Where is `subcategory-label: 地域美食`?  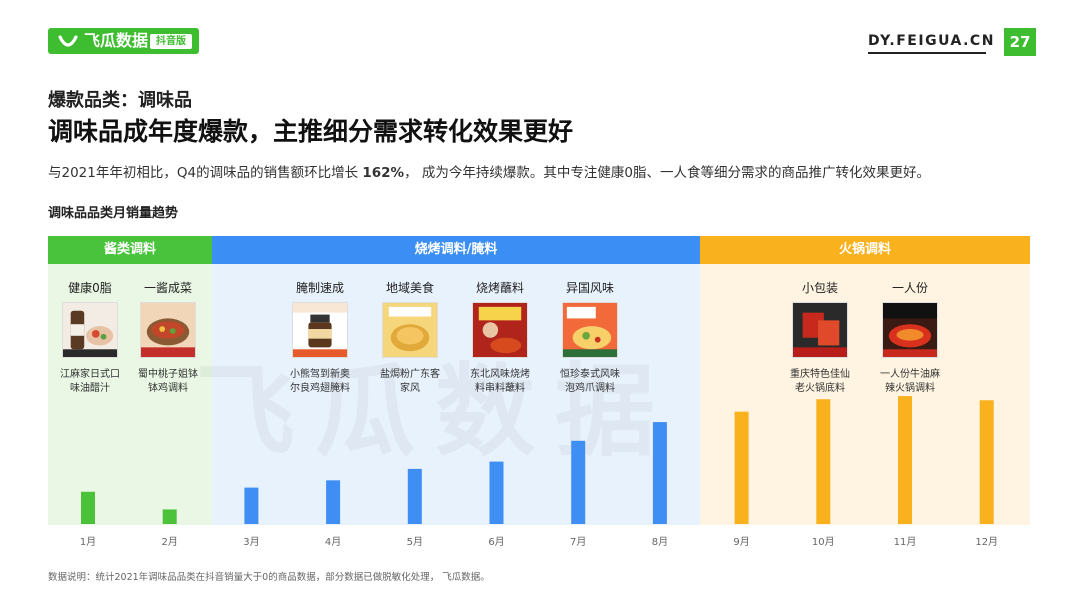 subcategory-label: 地域美食 is located at coordinates (409, 288).